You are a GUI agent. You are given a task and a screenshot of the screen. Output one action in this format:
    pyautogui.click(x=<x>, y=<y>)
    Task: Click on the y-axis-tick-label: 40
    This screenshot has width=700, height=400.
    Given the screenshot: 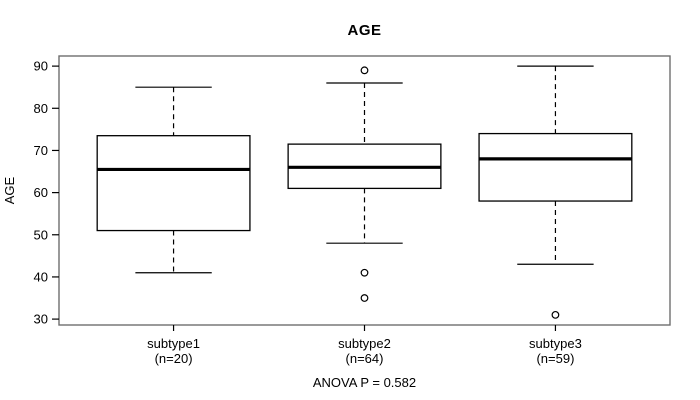 What is the action you would take?
    pyautogui.click(x=41, y=276)
    